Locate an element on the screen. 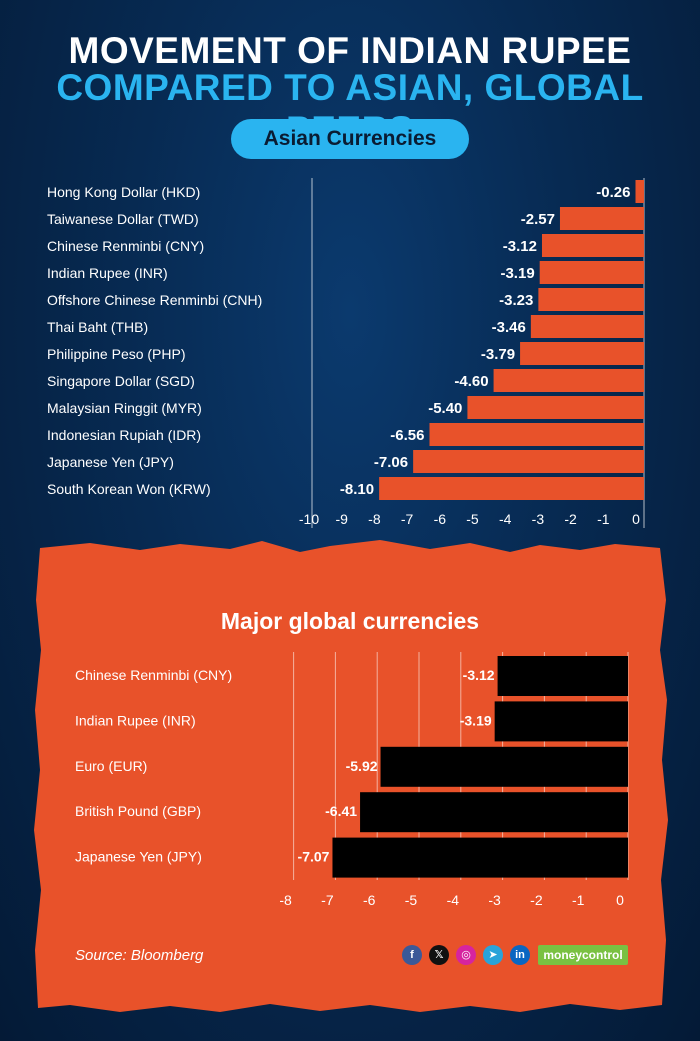 Image resolution: width=700 pixels, height=1041 pixels. telegram-icon: ➤ is located at coordinates (493, 955).